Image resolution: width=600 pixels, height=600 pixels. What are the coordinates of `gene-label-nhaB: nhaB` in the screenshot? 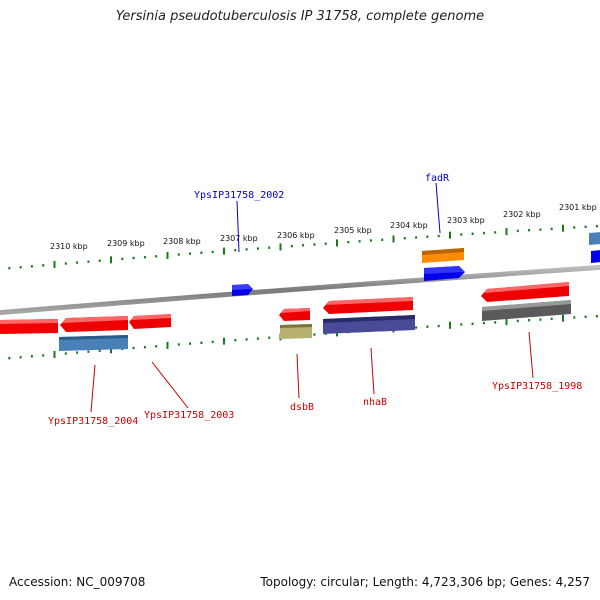 It's located at (375, 402).